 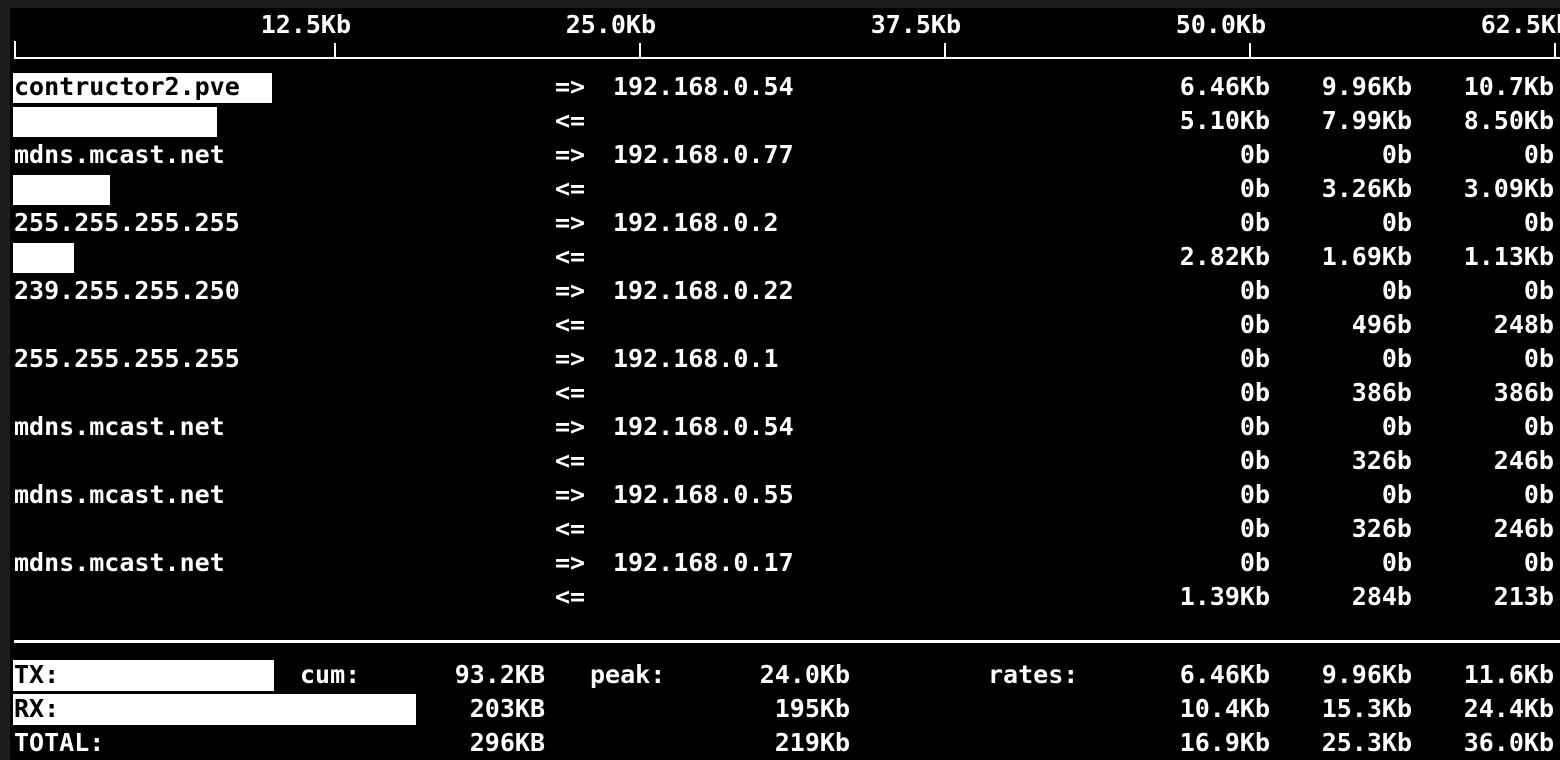 What do you see at coordinates (1508, 742) in the screenshot?
I see `rate-last40s: 36.0Kb` at bounding box center [1508, 742].